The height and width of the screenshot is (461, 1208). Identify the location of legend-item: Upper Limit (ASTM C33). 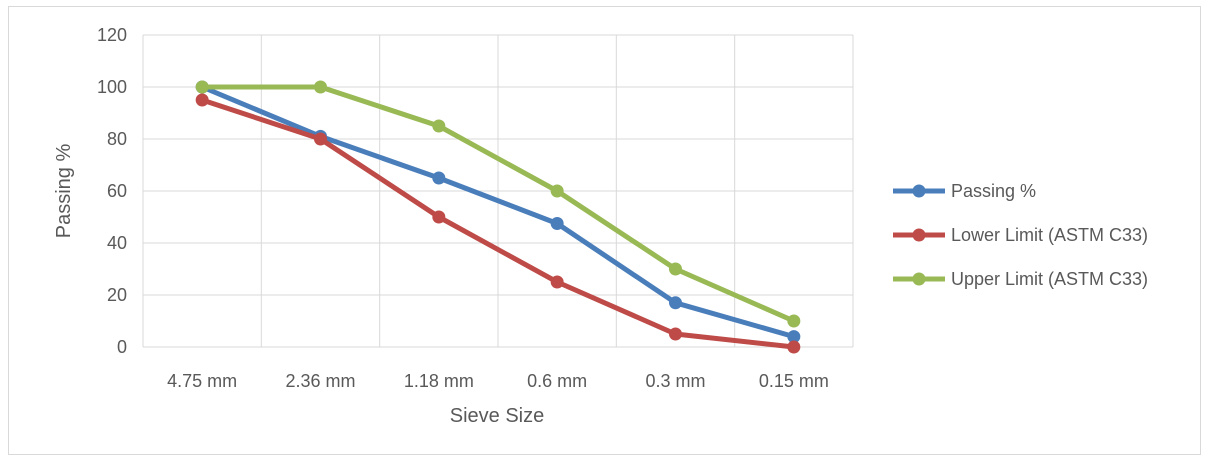
(1020, 279).